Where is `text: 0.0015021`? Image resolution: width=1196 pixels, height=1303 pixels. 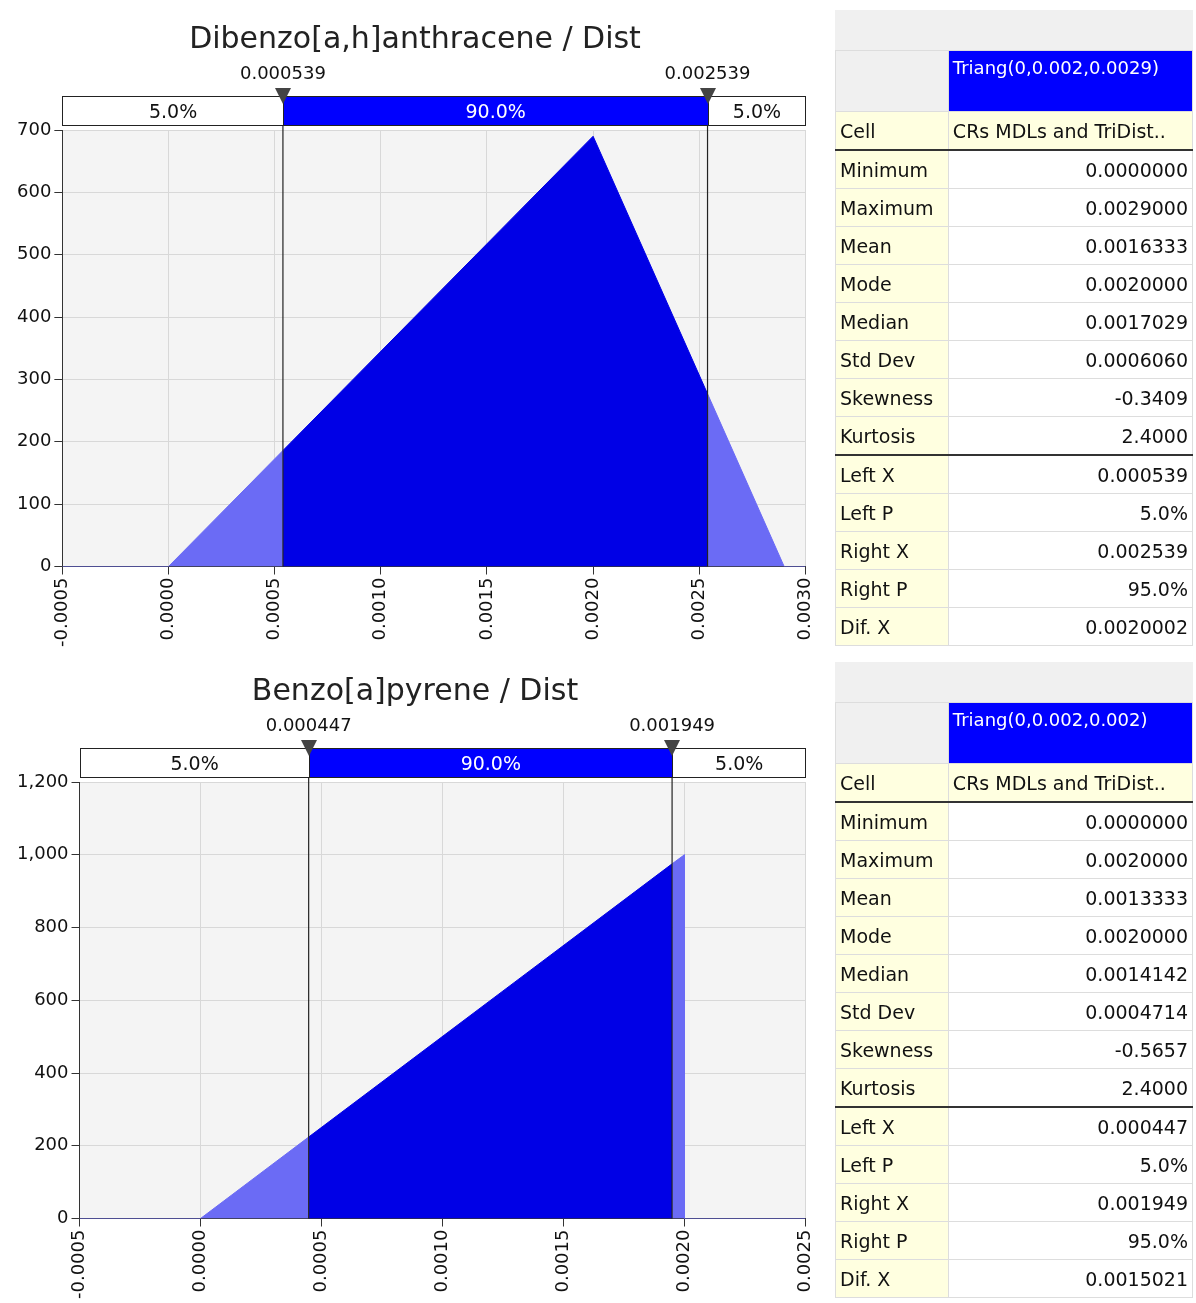
text: 0.0015021 is located at coordinates (1070, 1278).